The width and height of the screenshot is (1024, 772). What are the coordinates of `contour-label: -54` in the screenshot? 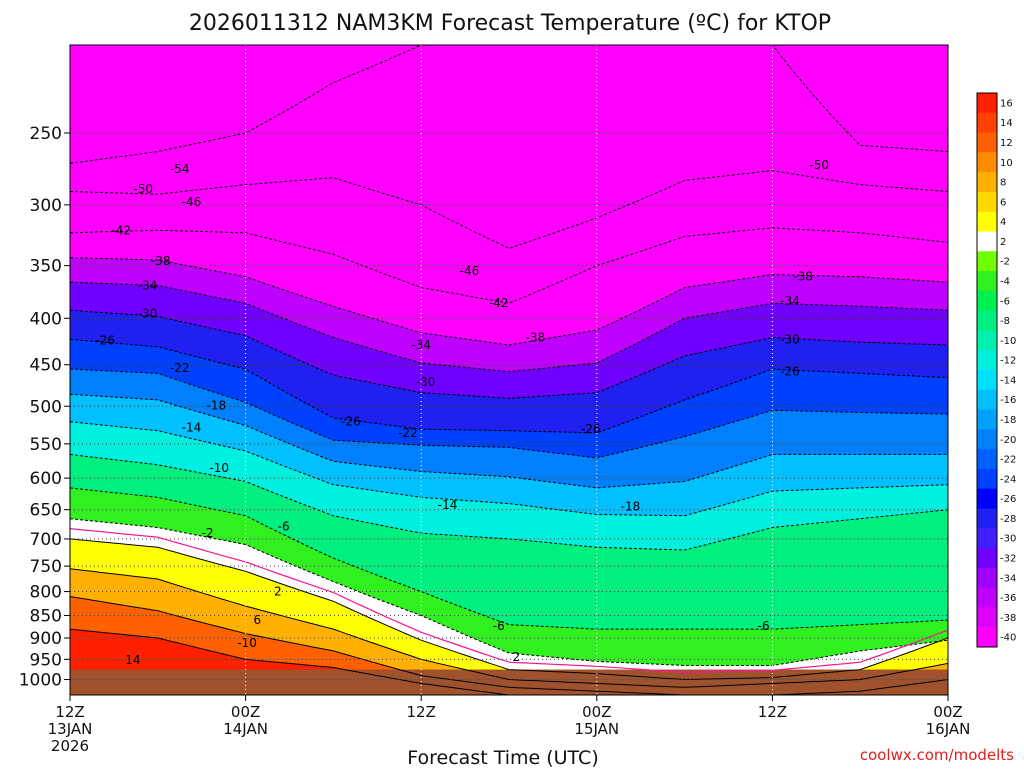 It's located at (180, 169).